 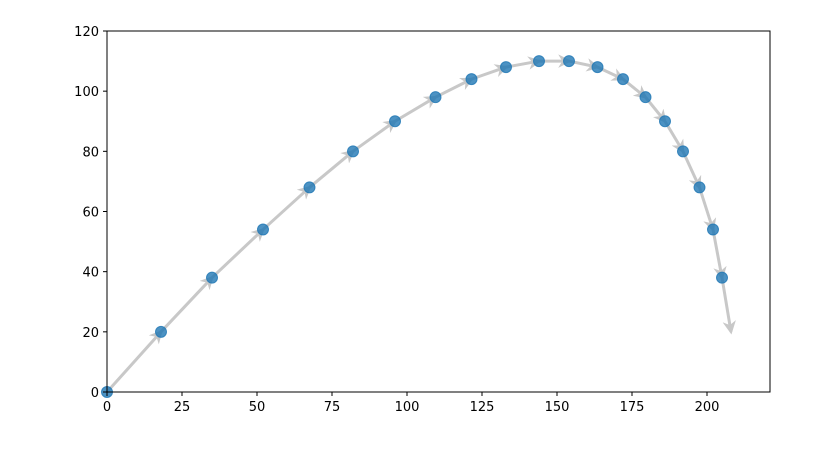 I want to click on y-tick-label: 40, so click(x=90, y=273).